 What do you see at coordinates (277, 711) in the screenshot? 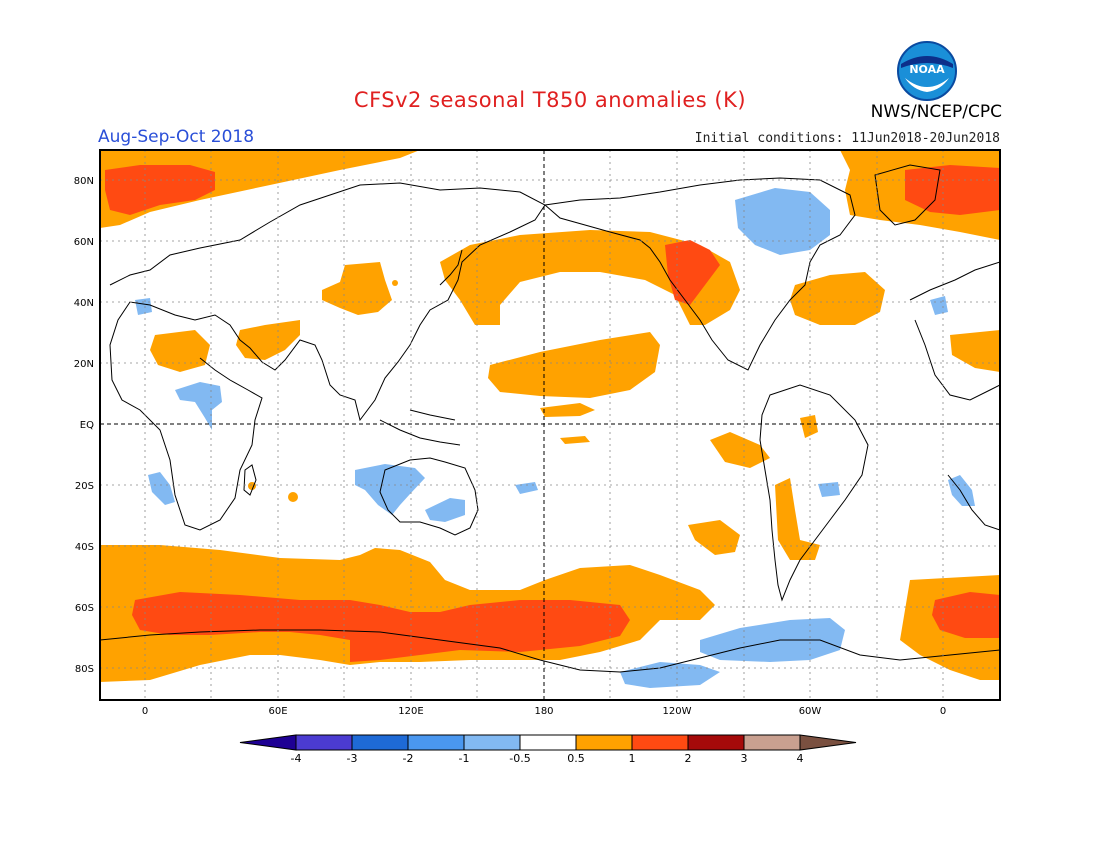
I see `lon-label: 60E` at bounding box center [277, 711].